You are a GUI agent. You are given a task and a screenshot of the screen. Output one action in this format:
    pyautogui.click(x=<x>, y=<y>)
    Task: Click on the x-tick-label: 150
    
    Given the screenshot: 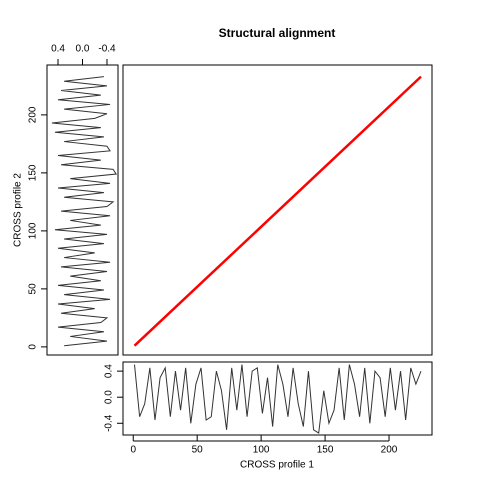 What is the action you would take?
    pyautogui.click(x=325, y=450)
    